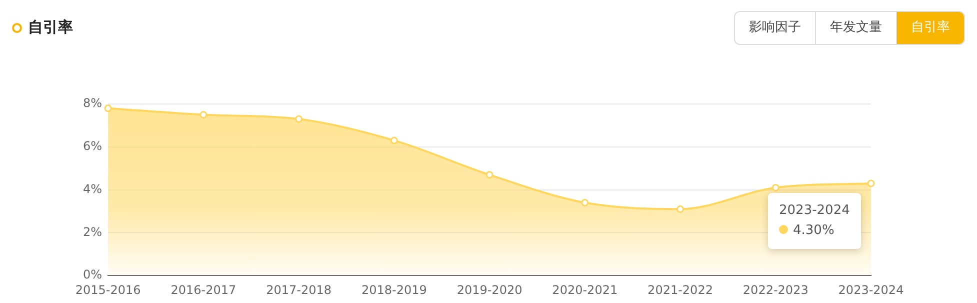 This screenshot has width=977, height=303. Describe the element at coordinates (394, 289) in the screenshot. I see `x-tick-label: 2018-2019` at that location.